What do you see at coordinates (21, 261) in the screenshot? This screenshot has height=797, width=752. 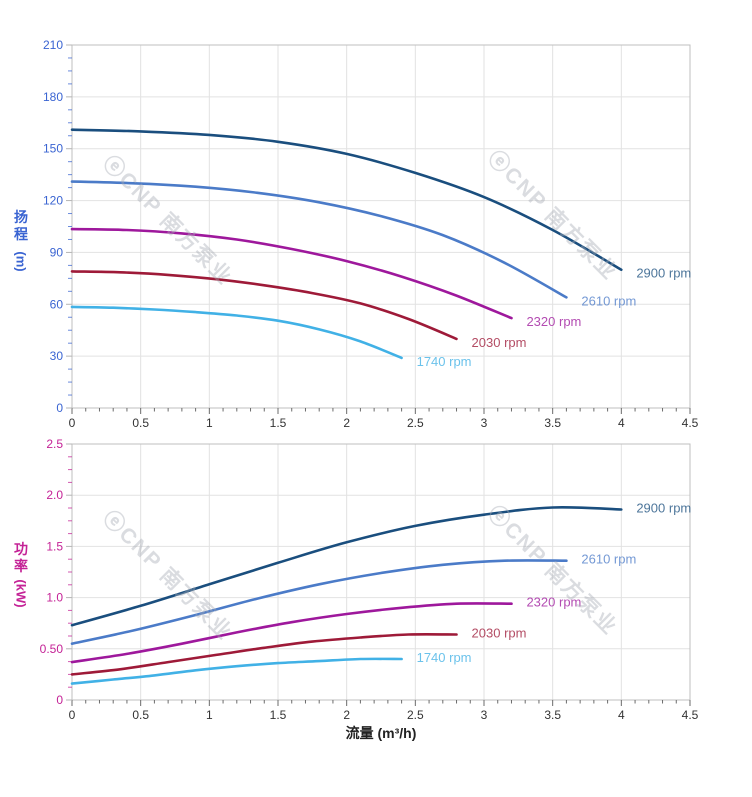 I see `head-axis-unit: (m)` at bounding box center [21, 261].